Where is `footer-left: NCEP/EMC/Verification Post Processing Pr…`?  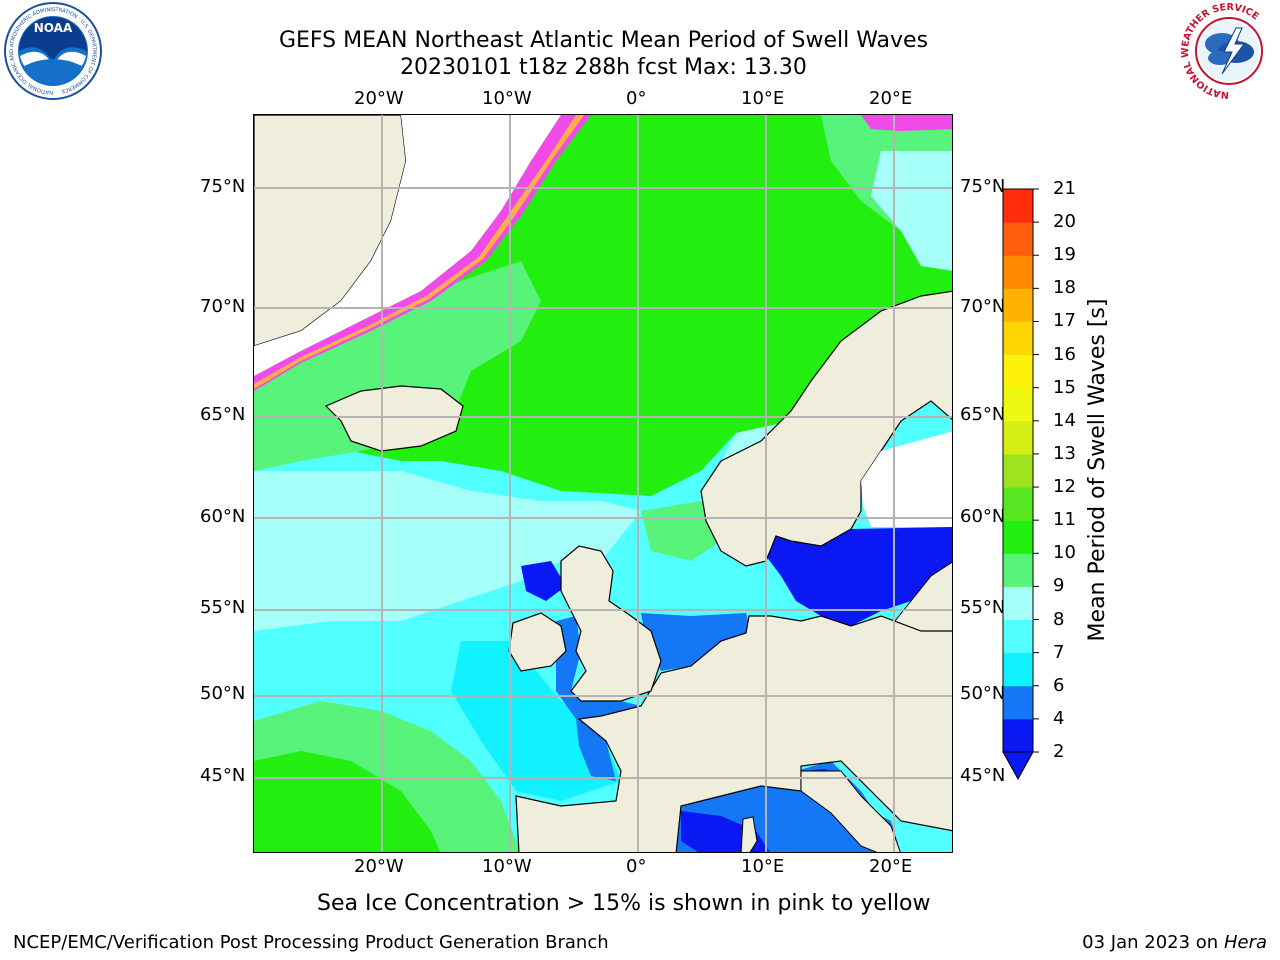
footer-left: NCEP/EMC/Verification Post Processing Pr… is located at coordinates (311, 942).